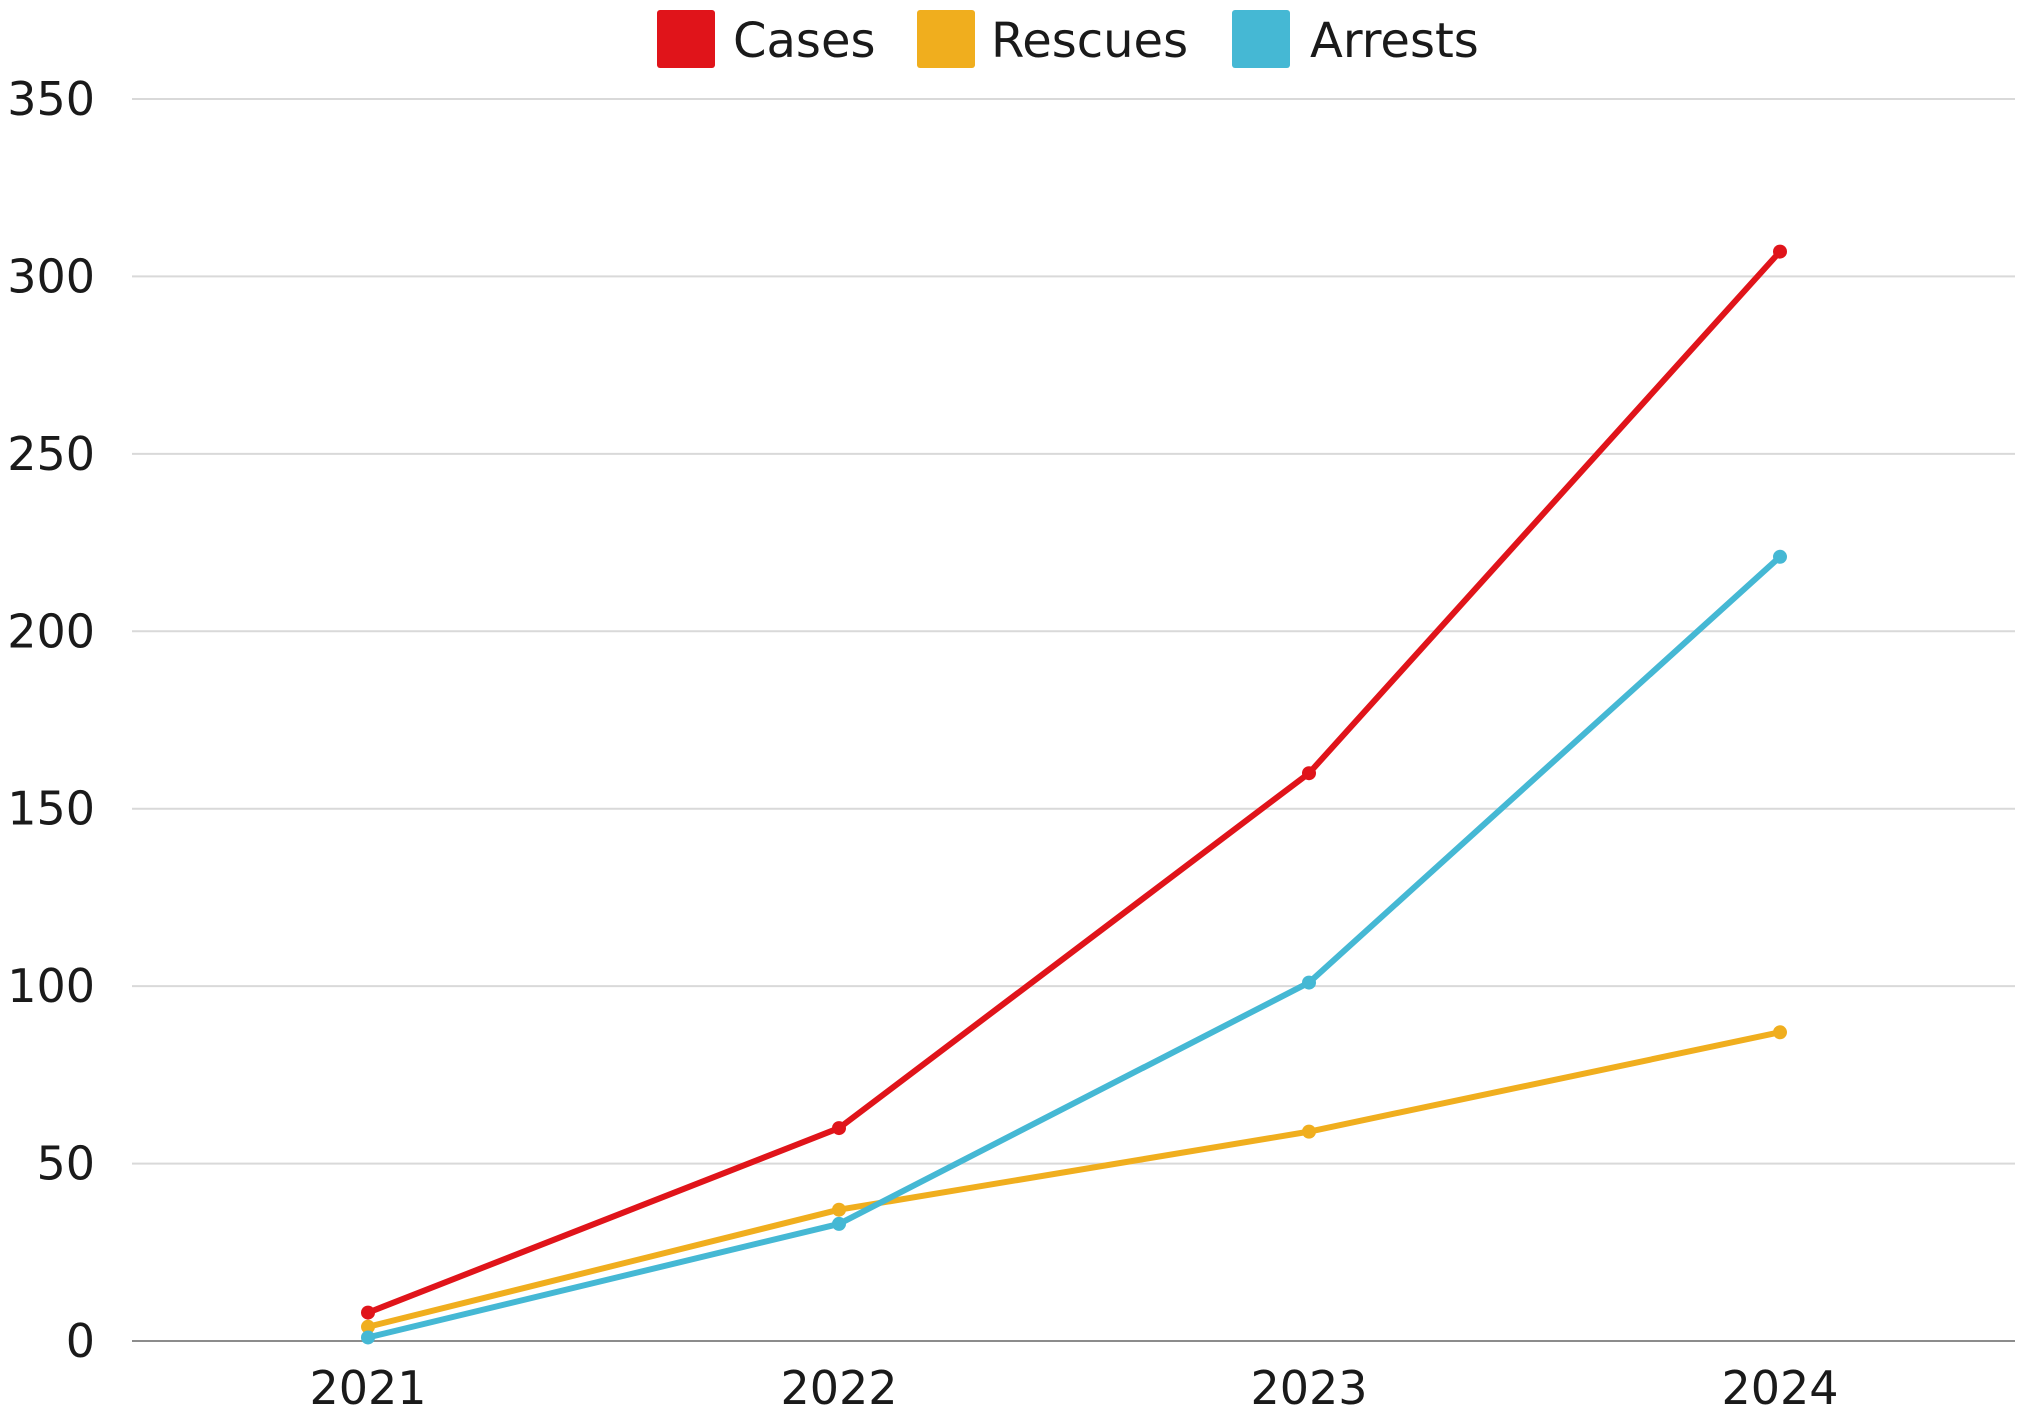 The width and height of the screenshot is (2020, 1415). I want to click on y-tick-label: 350, so click(51, 99).